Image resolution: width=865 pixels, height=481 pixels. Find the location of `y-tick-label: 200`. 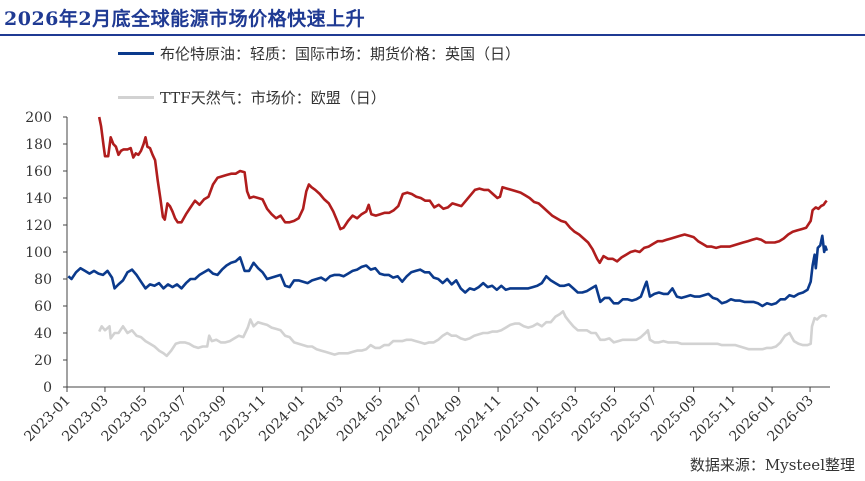

y-tick-label: 200 is located at coordinates (38, 118).